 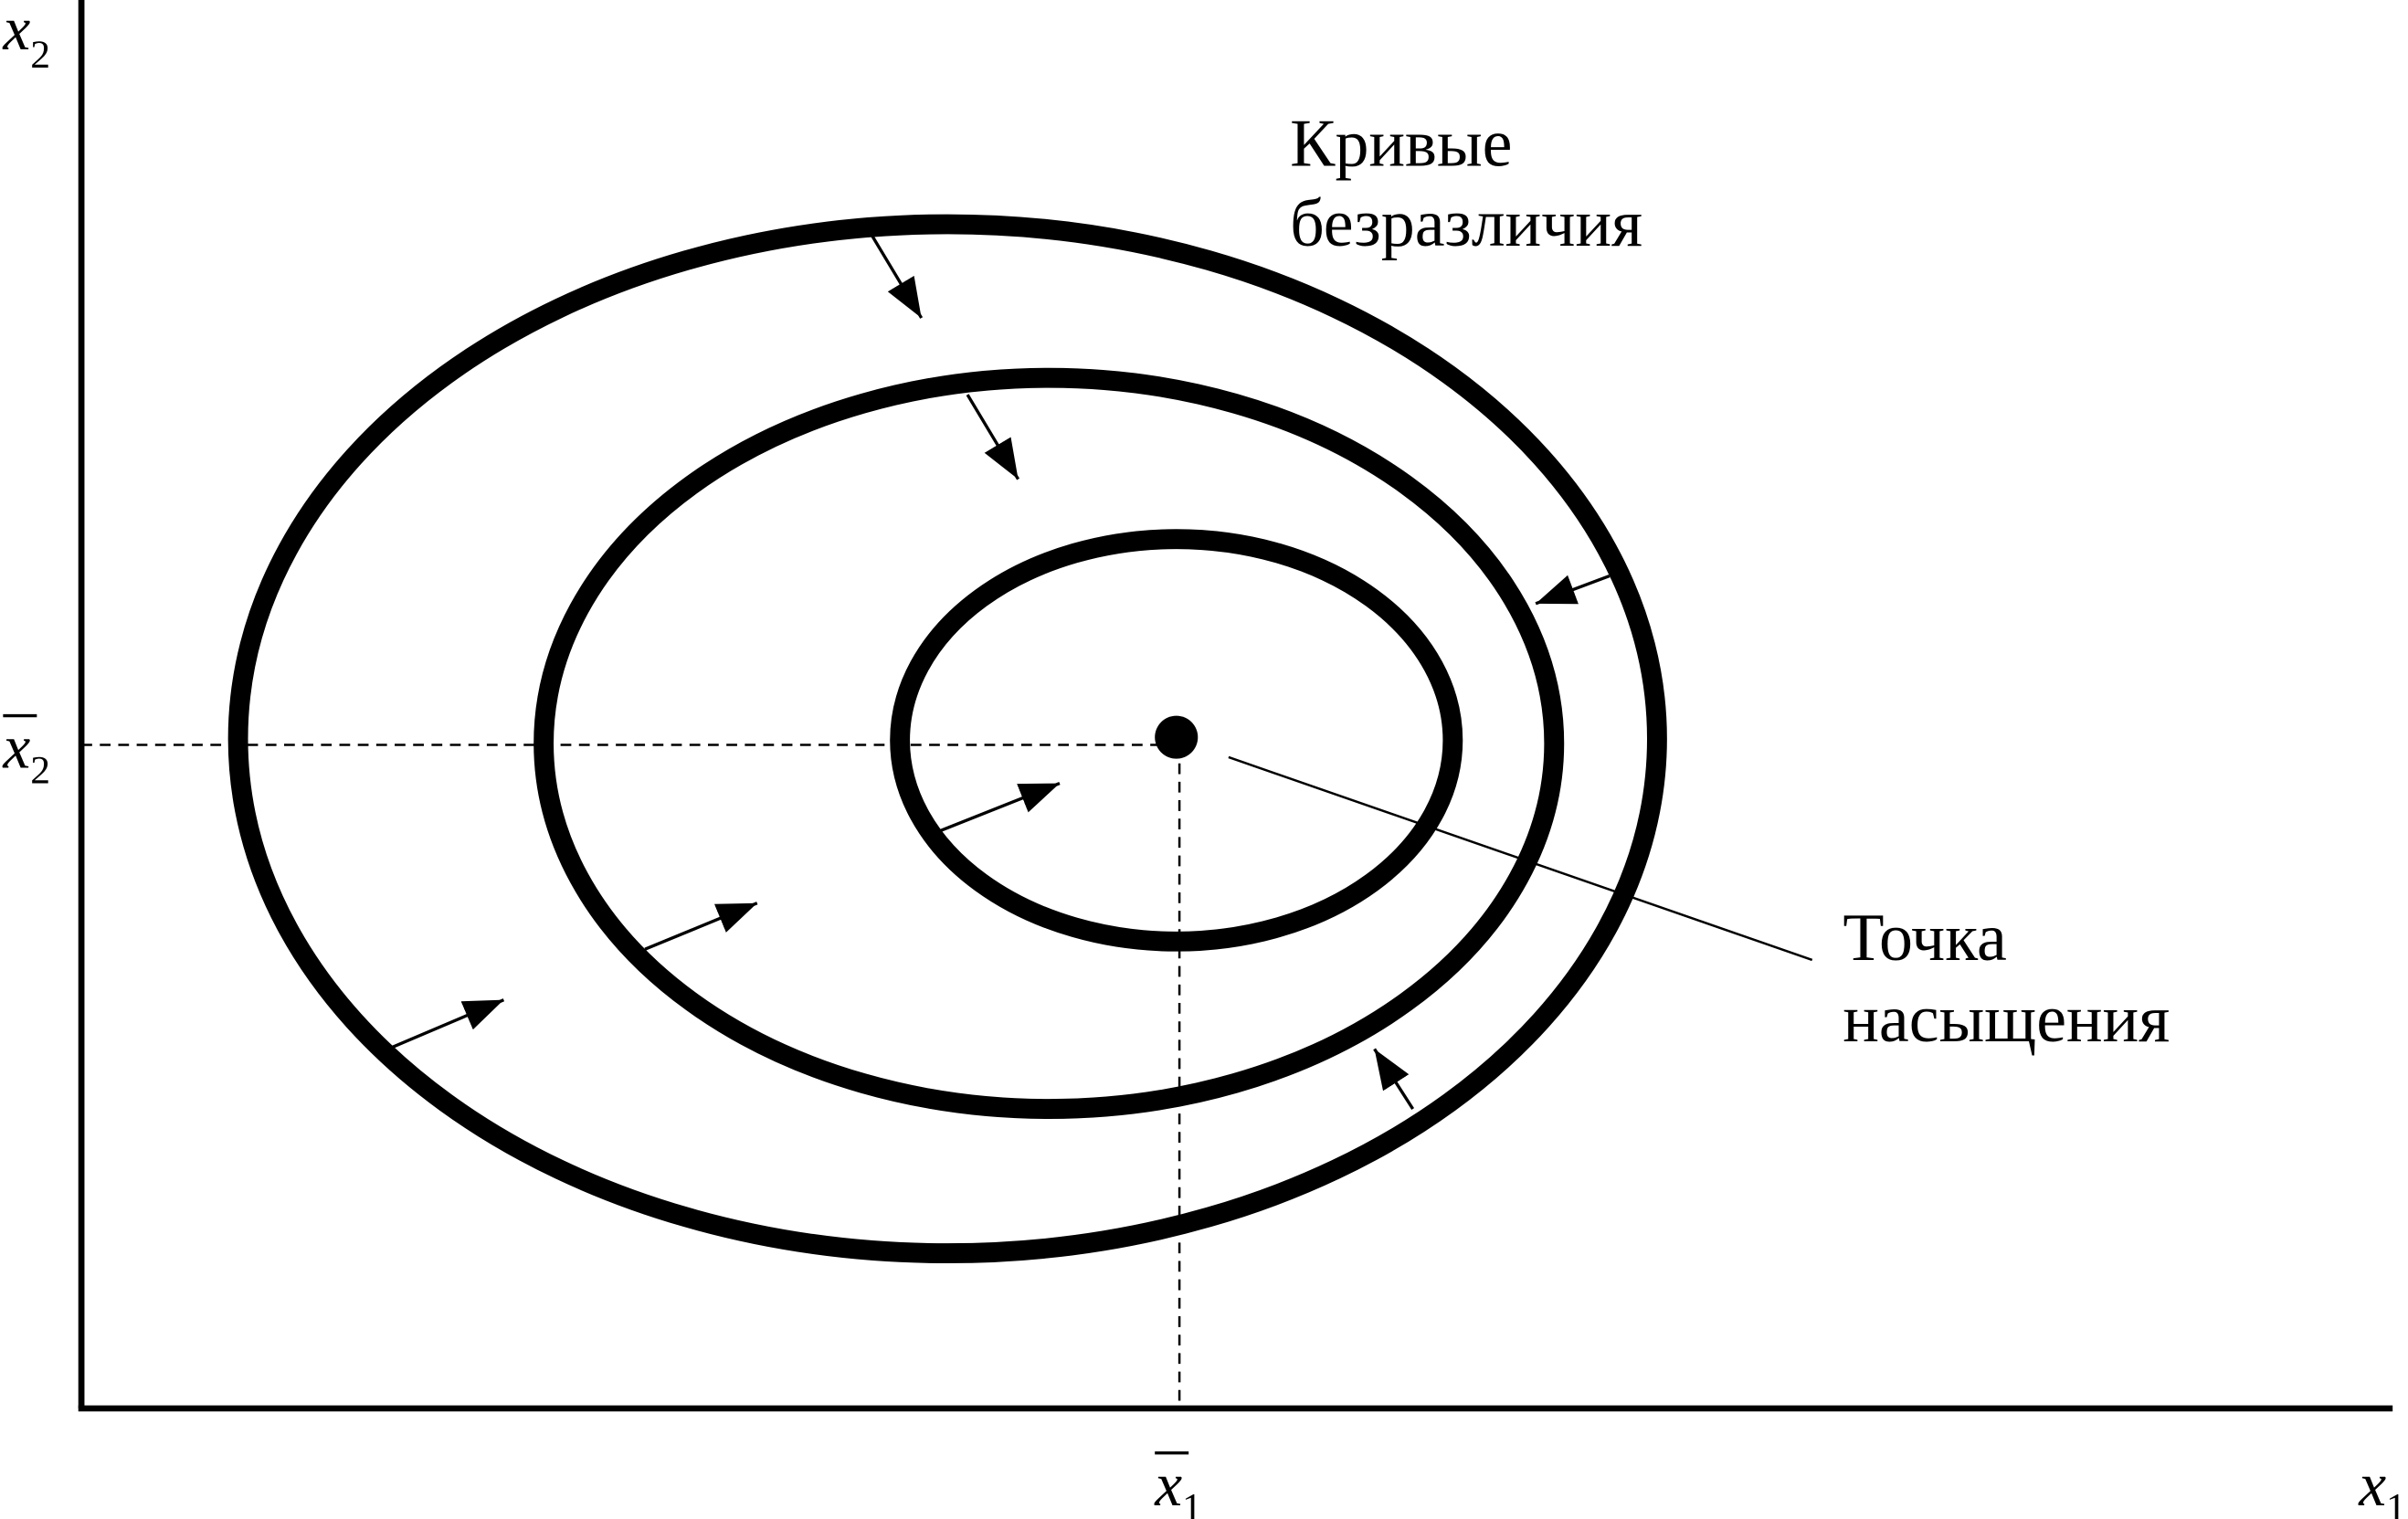 What do you see at coordinates (1401, 144) in the screenshot?
I see `curves-label: Кривые` at bounding box center [1401, 144].